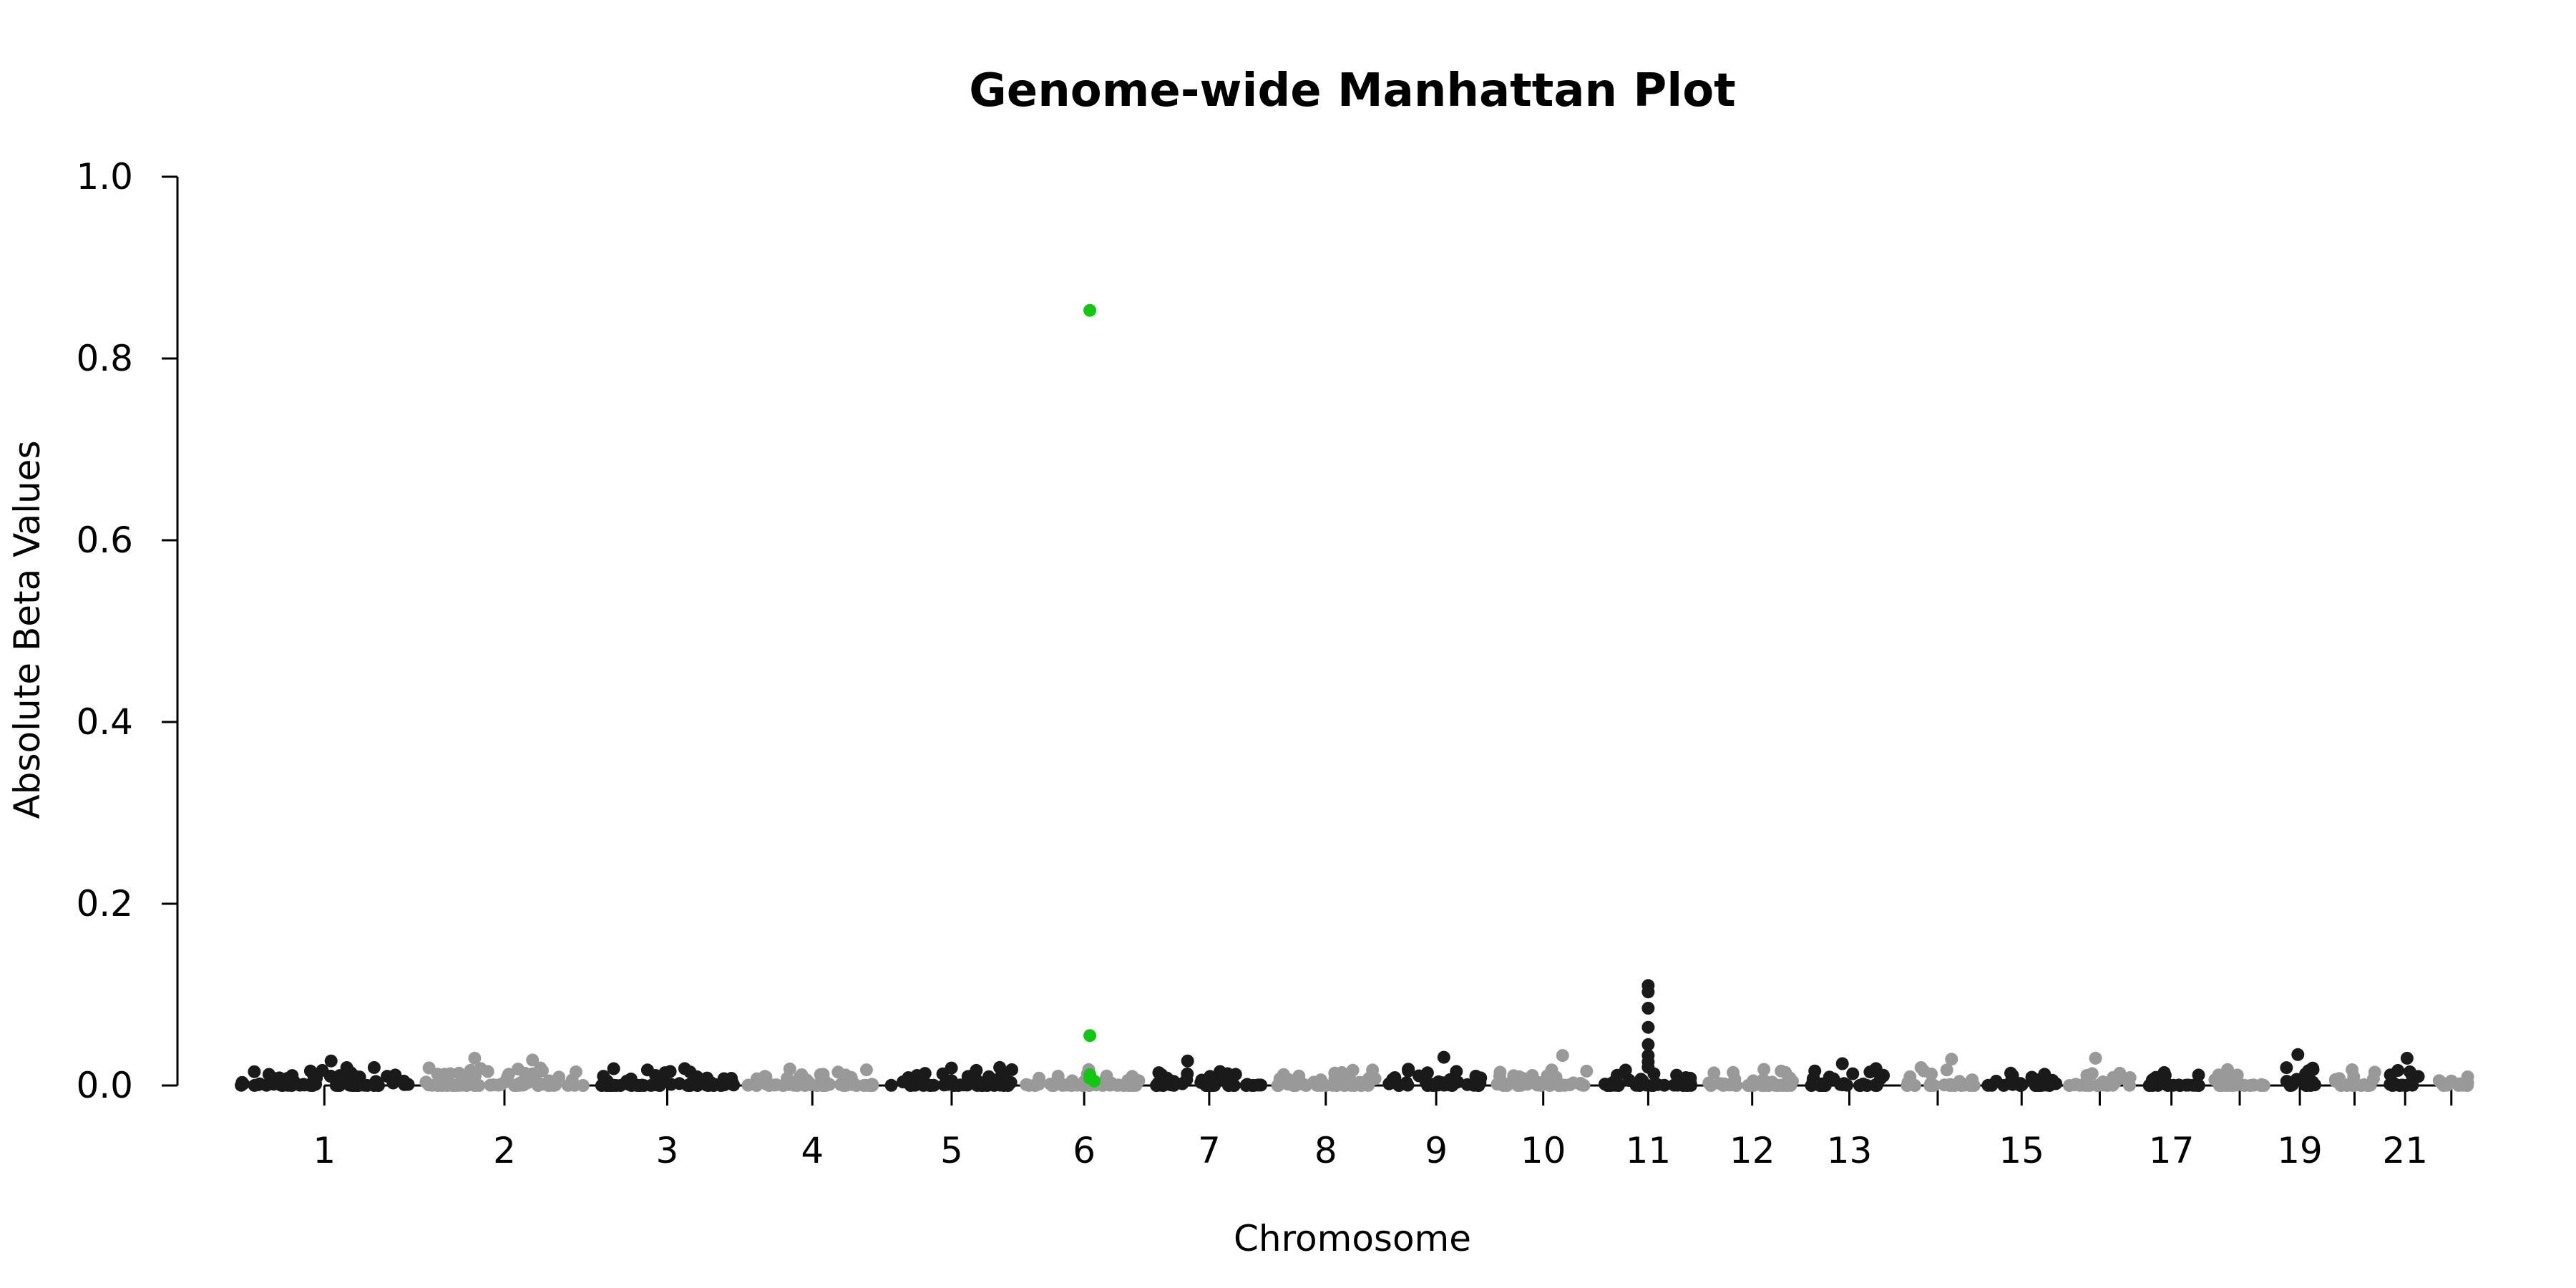 The image size is (2576, 1288). I want to click on x-tick-label: 15, so click(2021, 1150).